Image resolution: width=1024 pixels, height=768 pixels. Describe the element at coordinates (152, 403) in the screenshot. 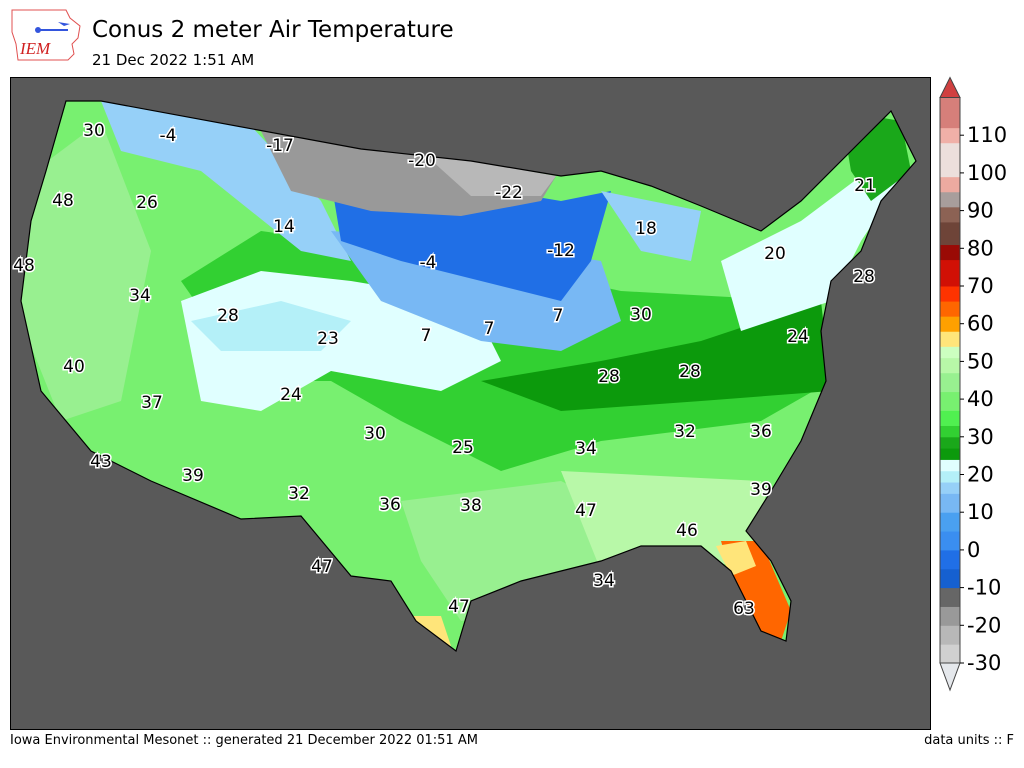

I see `contour-label: 37` at that location.